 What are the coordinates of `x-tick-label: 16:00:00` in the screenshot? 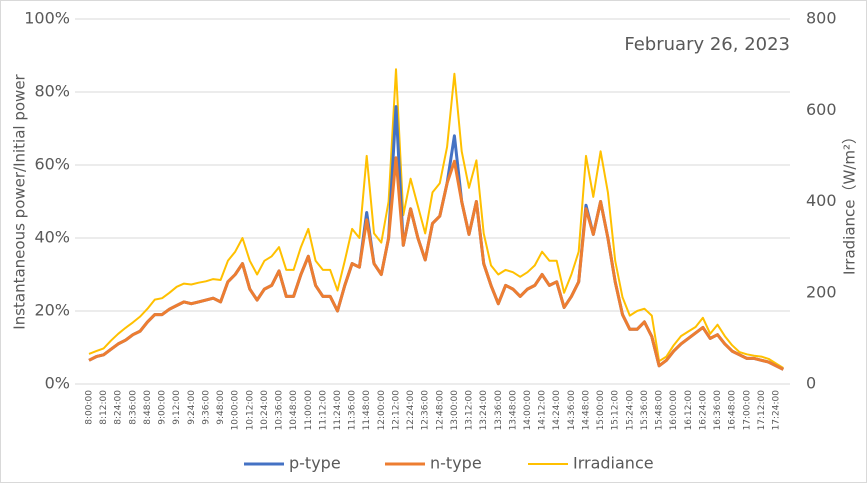 It's located at (674, 410).